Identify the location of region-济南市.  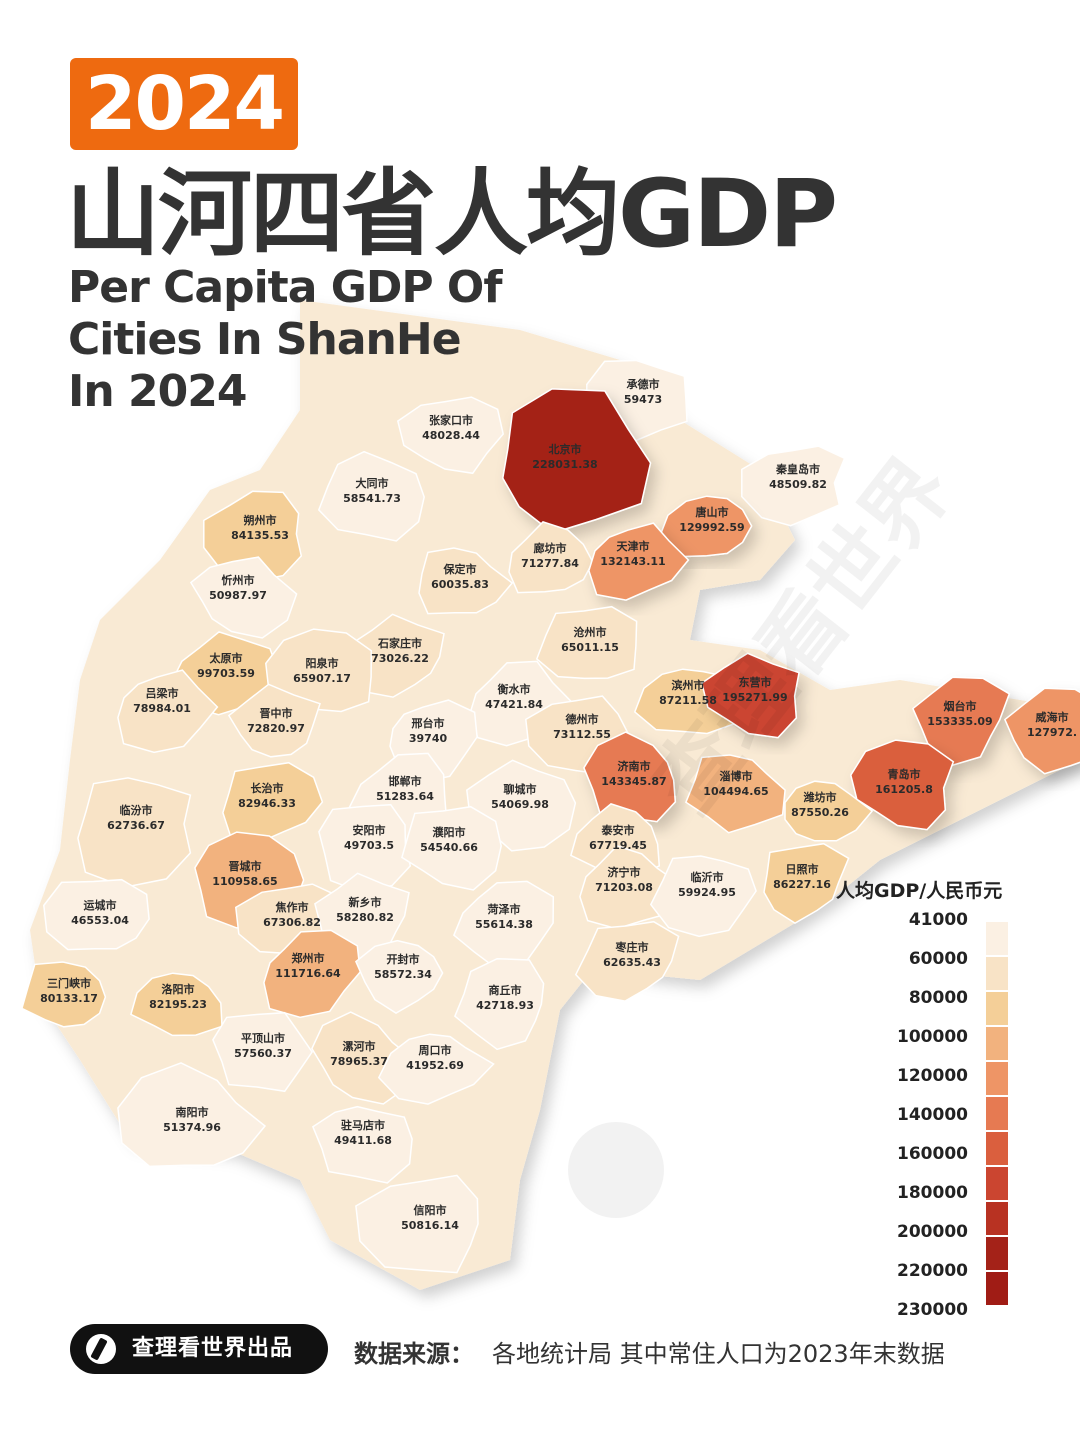
(630, 777).